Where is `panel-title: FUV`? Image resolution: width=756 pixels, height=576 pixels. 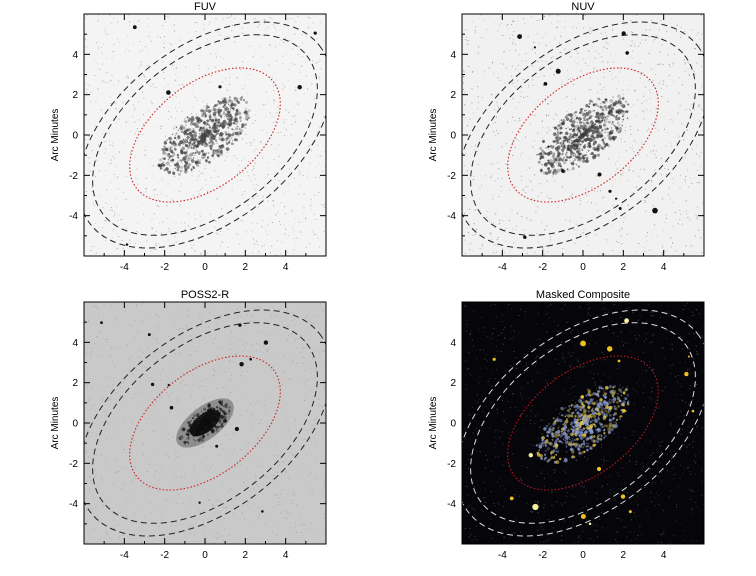
panel-title: FUV is located at coordinates (205, 7).